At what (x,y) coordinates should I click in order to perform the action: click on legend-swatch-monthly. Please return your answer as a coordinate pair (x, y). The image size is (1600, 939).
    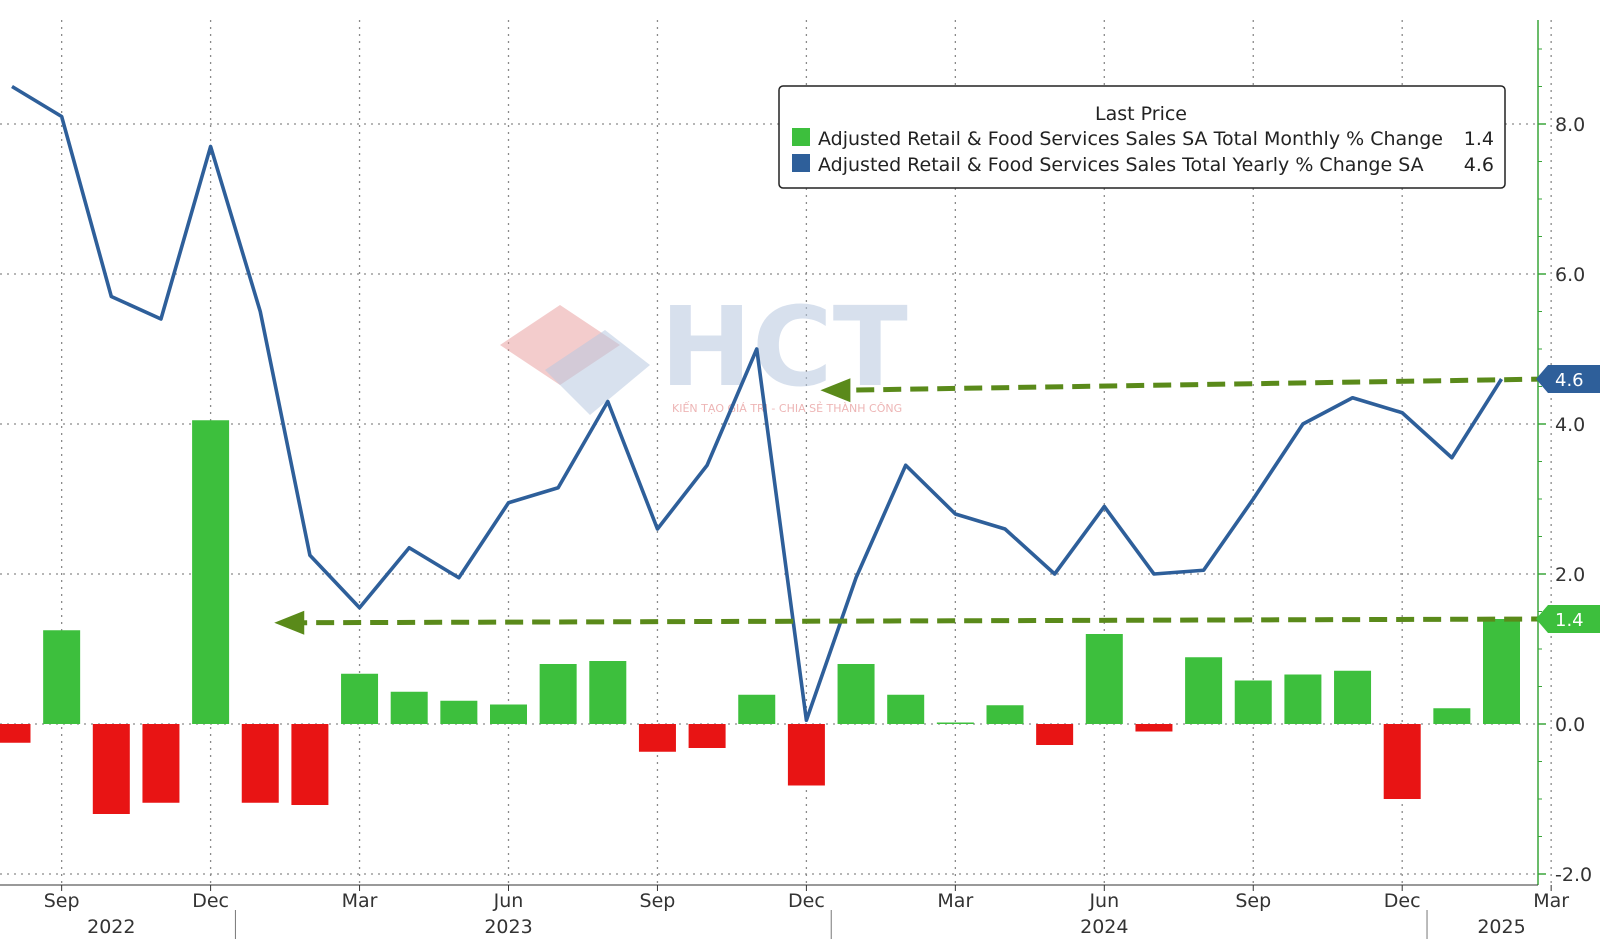
    Looking at the image, I should click on (801, 137).